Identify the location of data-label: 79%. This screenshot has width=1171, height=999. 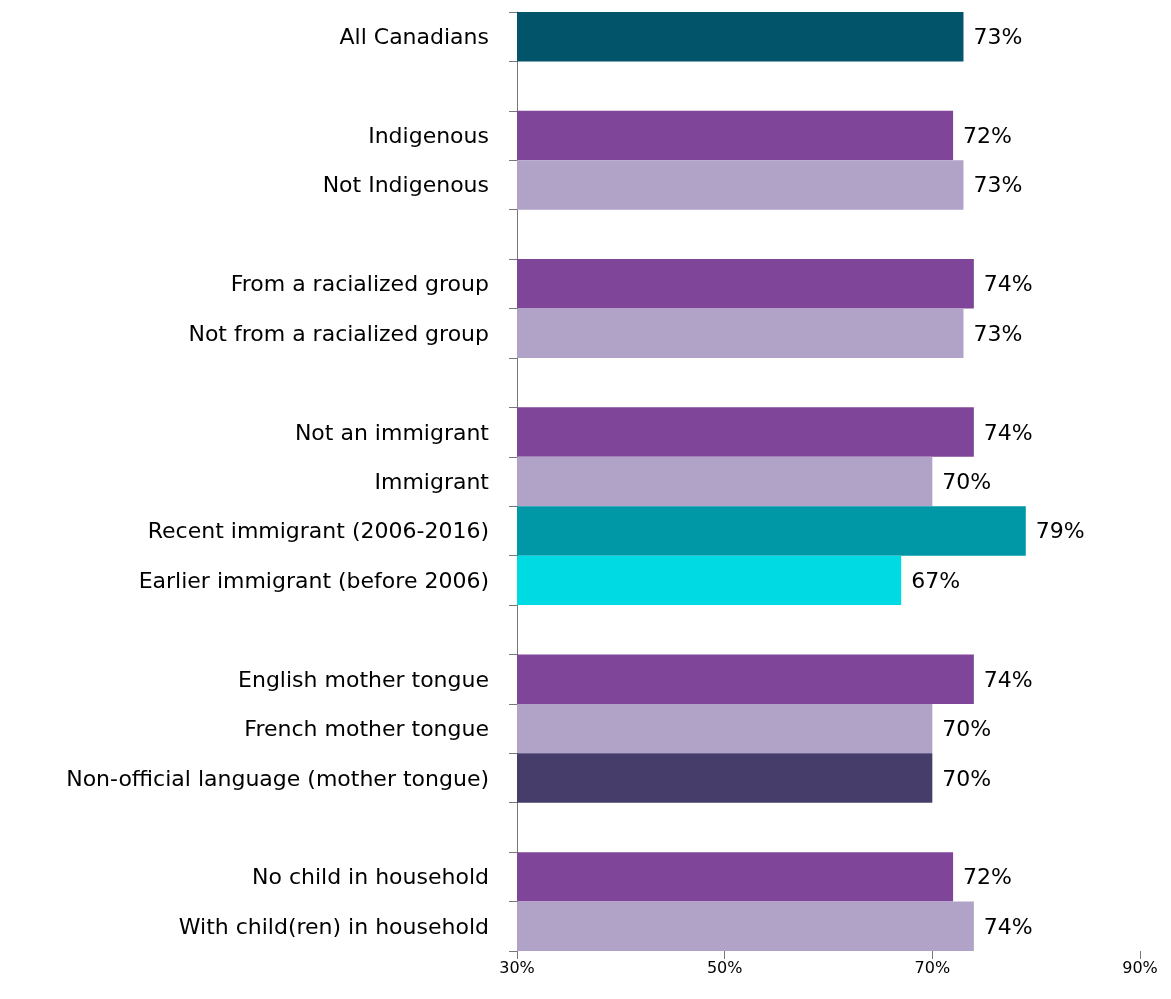
(1060, 531).